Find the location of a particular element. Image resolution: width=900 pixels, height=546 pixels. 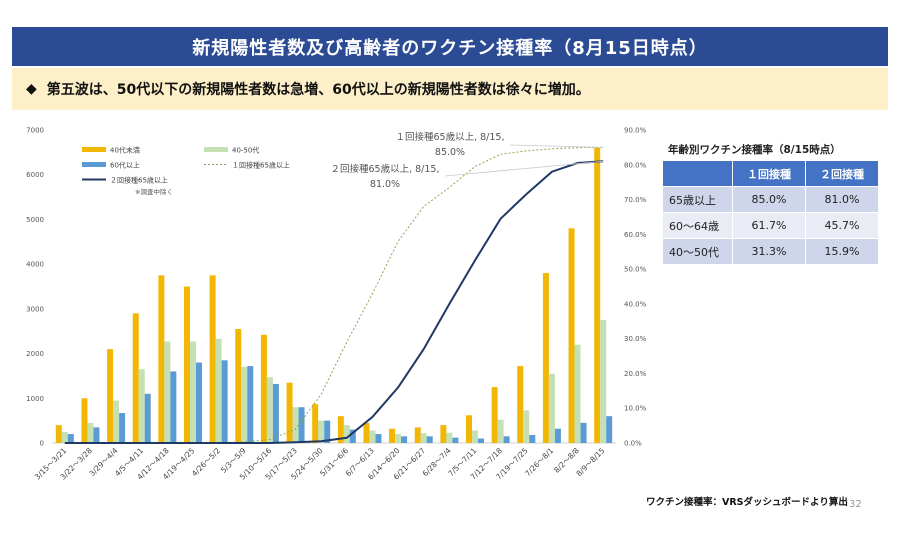

table-row: 40～50代 31.3% 15.9% is located at coordinates (770, 251).